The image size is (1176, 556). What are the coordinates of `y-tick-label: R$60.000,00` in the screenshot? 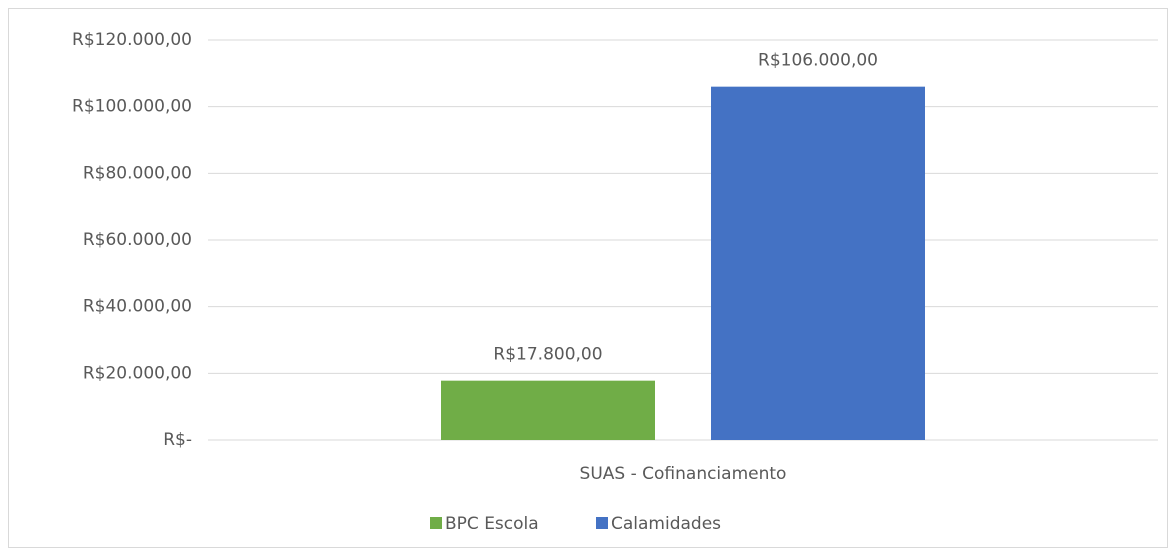 It's located at (137, 240).